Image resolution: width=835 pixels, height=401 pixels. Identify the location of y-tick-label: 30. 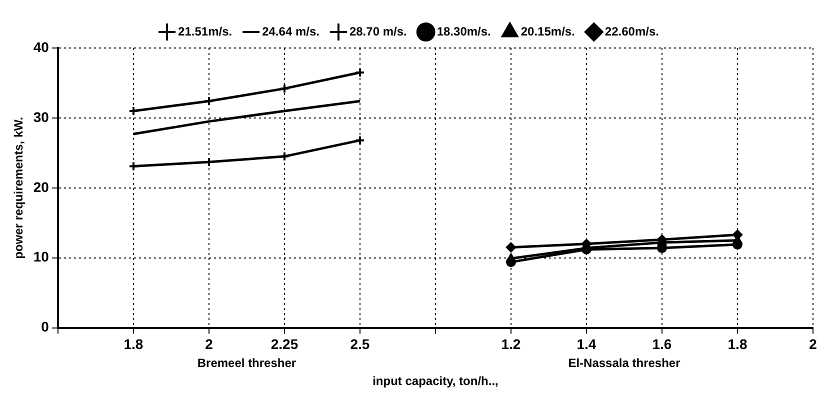
(41, 116).